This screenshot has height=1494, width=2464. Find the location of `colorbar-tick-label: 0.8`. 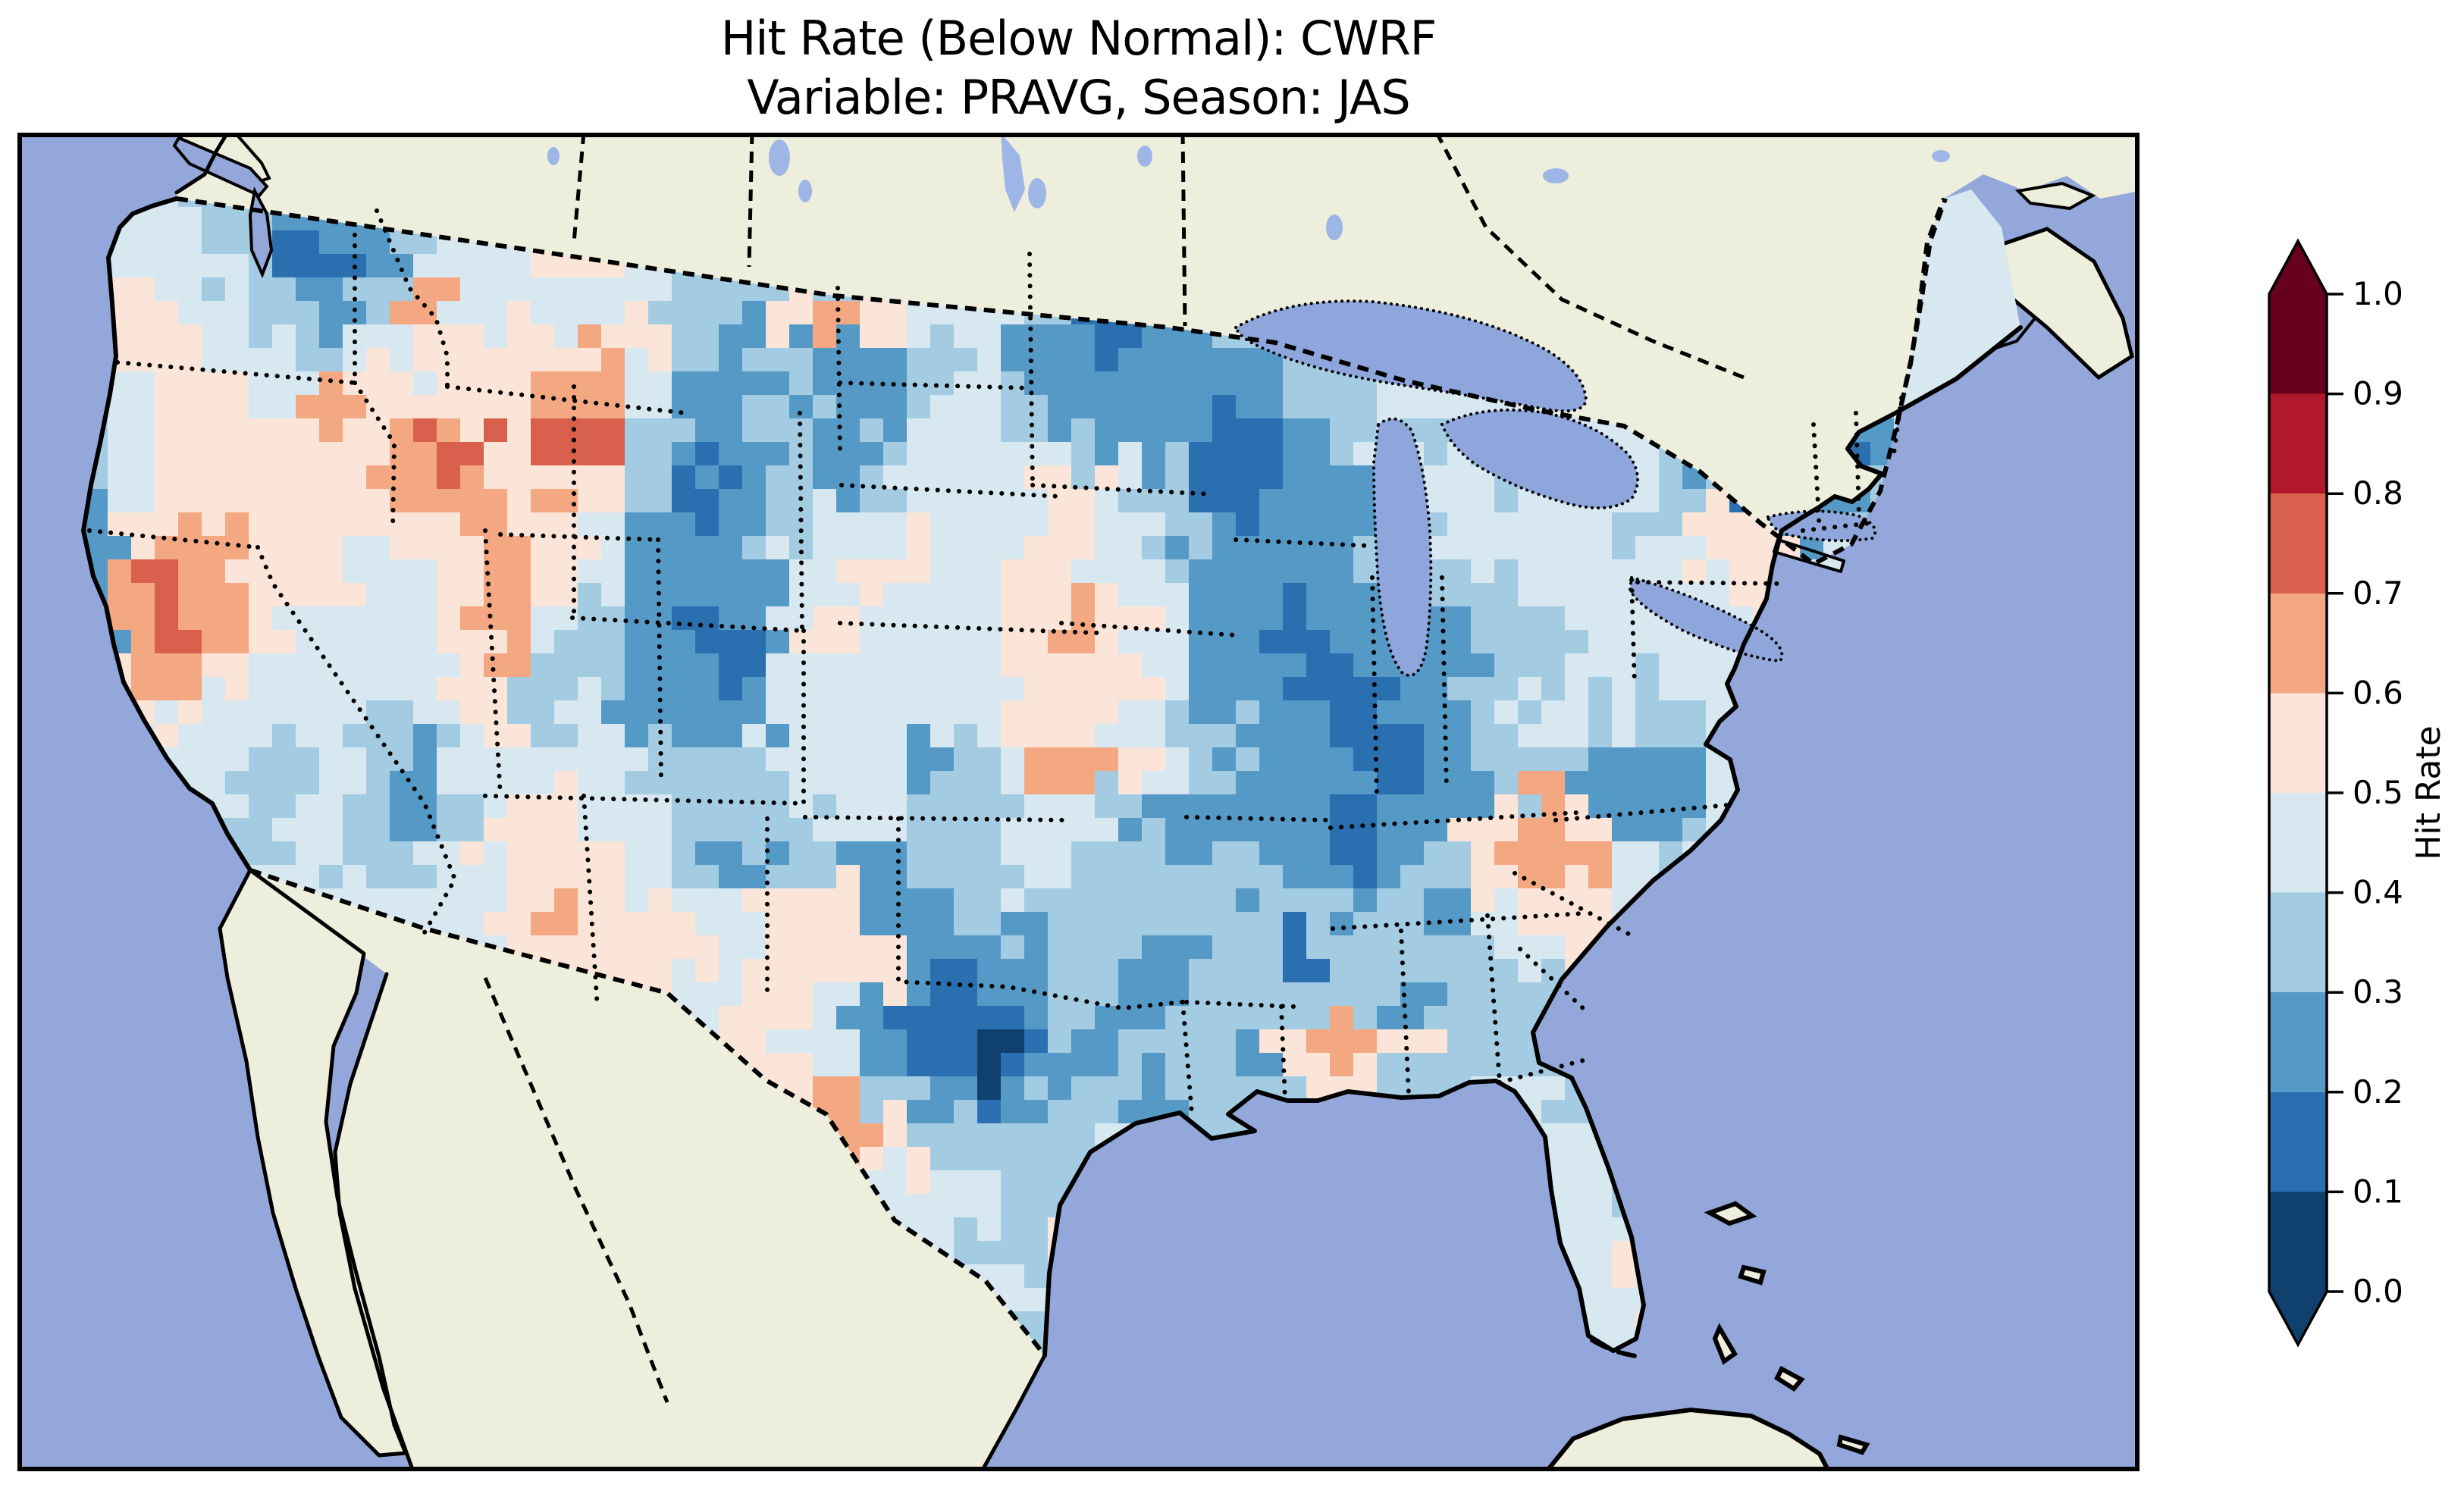

colorbar-tick-label: 0.8 is located at coordinates (2378, 493).